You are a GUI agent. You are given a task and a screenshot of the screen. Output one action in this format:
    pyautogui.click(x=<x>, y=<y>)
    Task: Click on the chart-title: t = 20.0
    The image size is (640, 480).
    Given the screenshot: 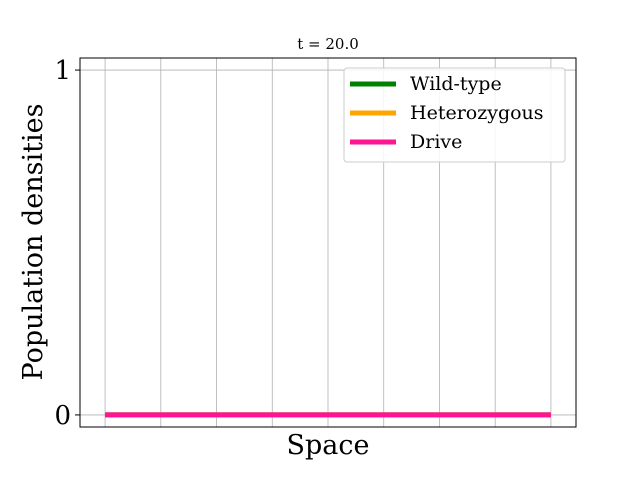 What is the action you would take?
    pyautogui.click(x=328, y=44)
    